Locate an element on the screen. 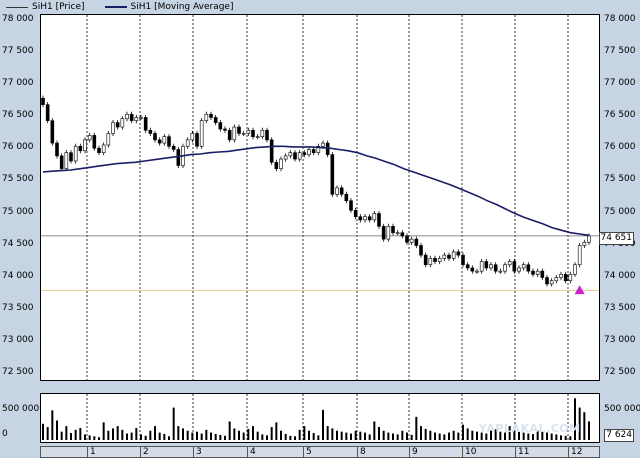 The width and height of the screenshot is (640, 458). x-tick-label: 2 is located at coordinates (146, 452).